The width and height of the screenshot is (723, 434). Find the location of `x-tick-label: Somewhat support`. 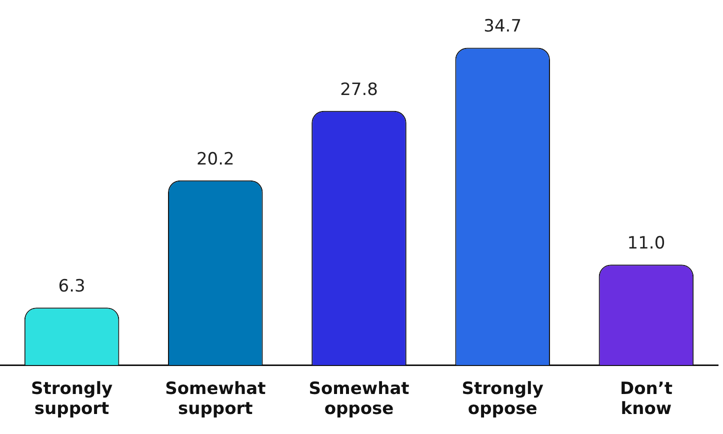

x-tick-label: Somewhat support is located at coordinates (215, 399).